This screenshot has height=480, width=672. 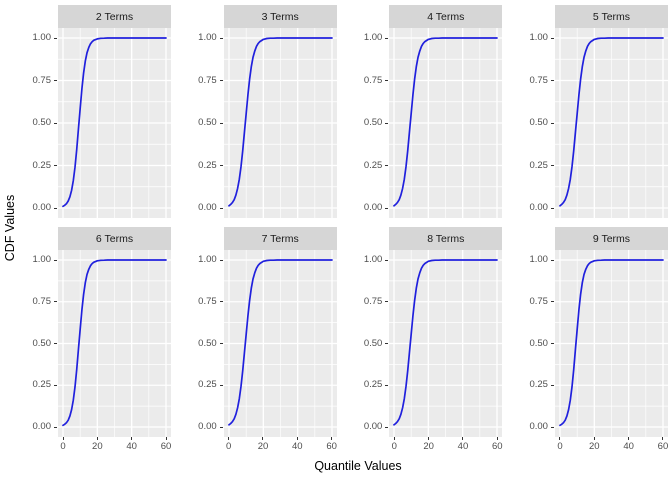 I want to click on facet-strip: 4 Terms, so click(x=446, y=16).